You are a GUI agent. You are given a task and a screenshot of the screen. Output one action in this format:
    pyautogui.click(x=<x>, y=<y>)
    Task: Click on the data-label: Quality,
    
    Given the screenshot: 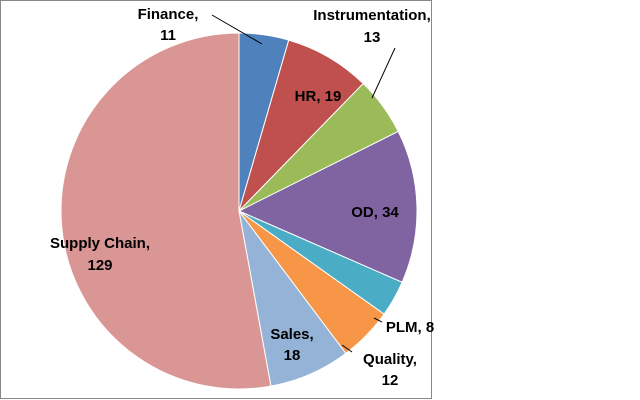 What is the action you would take?
    pyautogui.click(x=390, y=359)
    